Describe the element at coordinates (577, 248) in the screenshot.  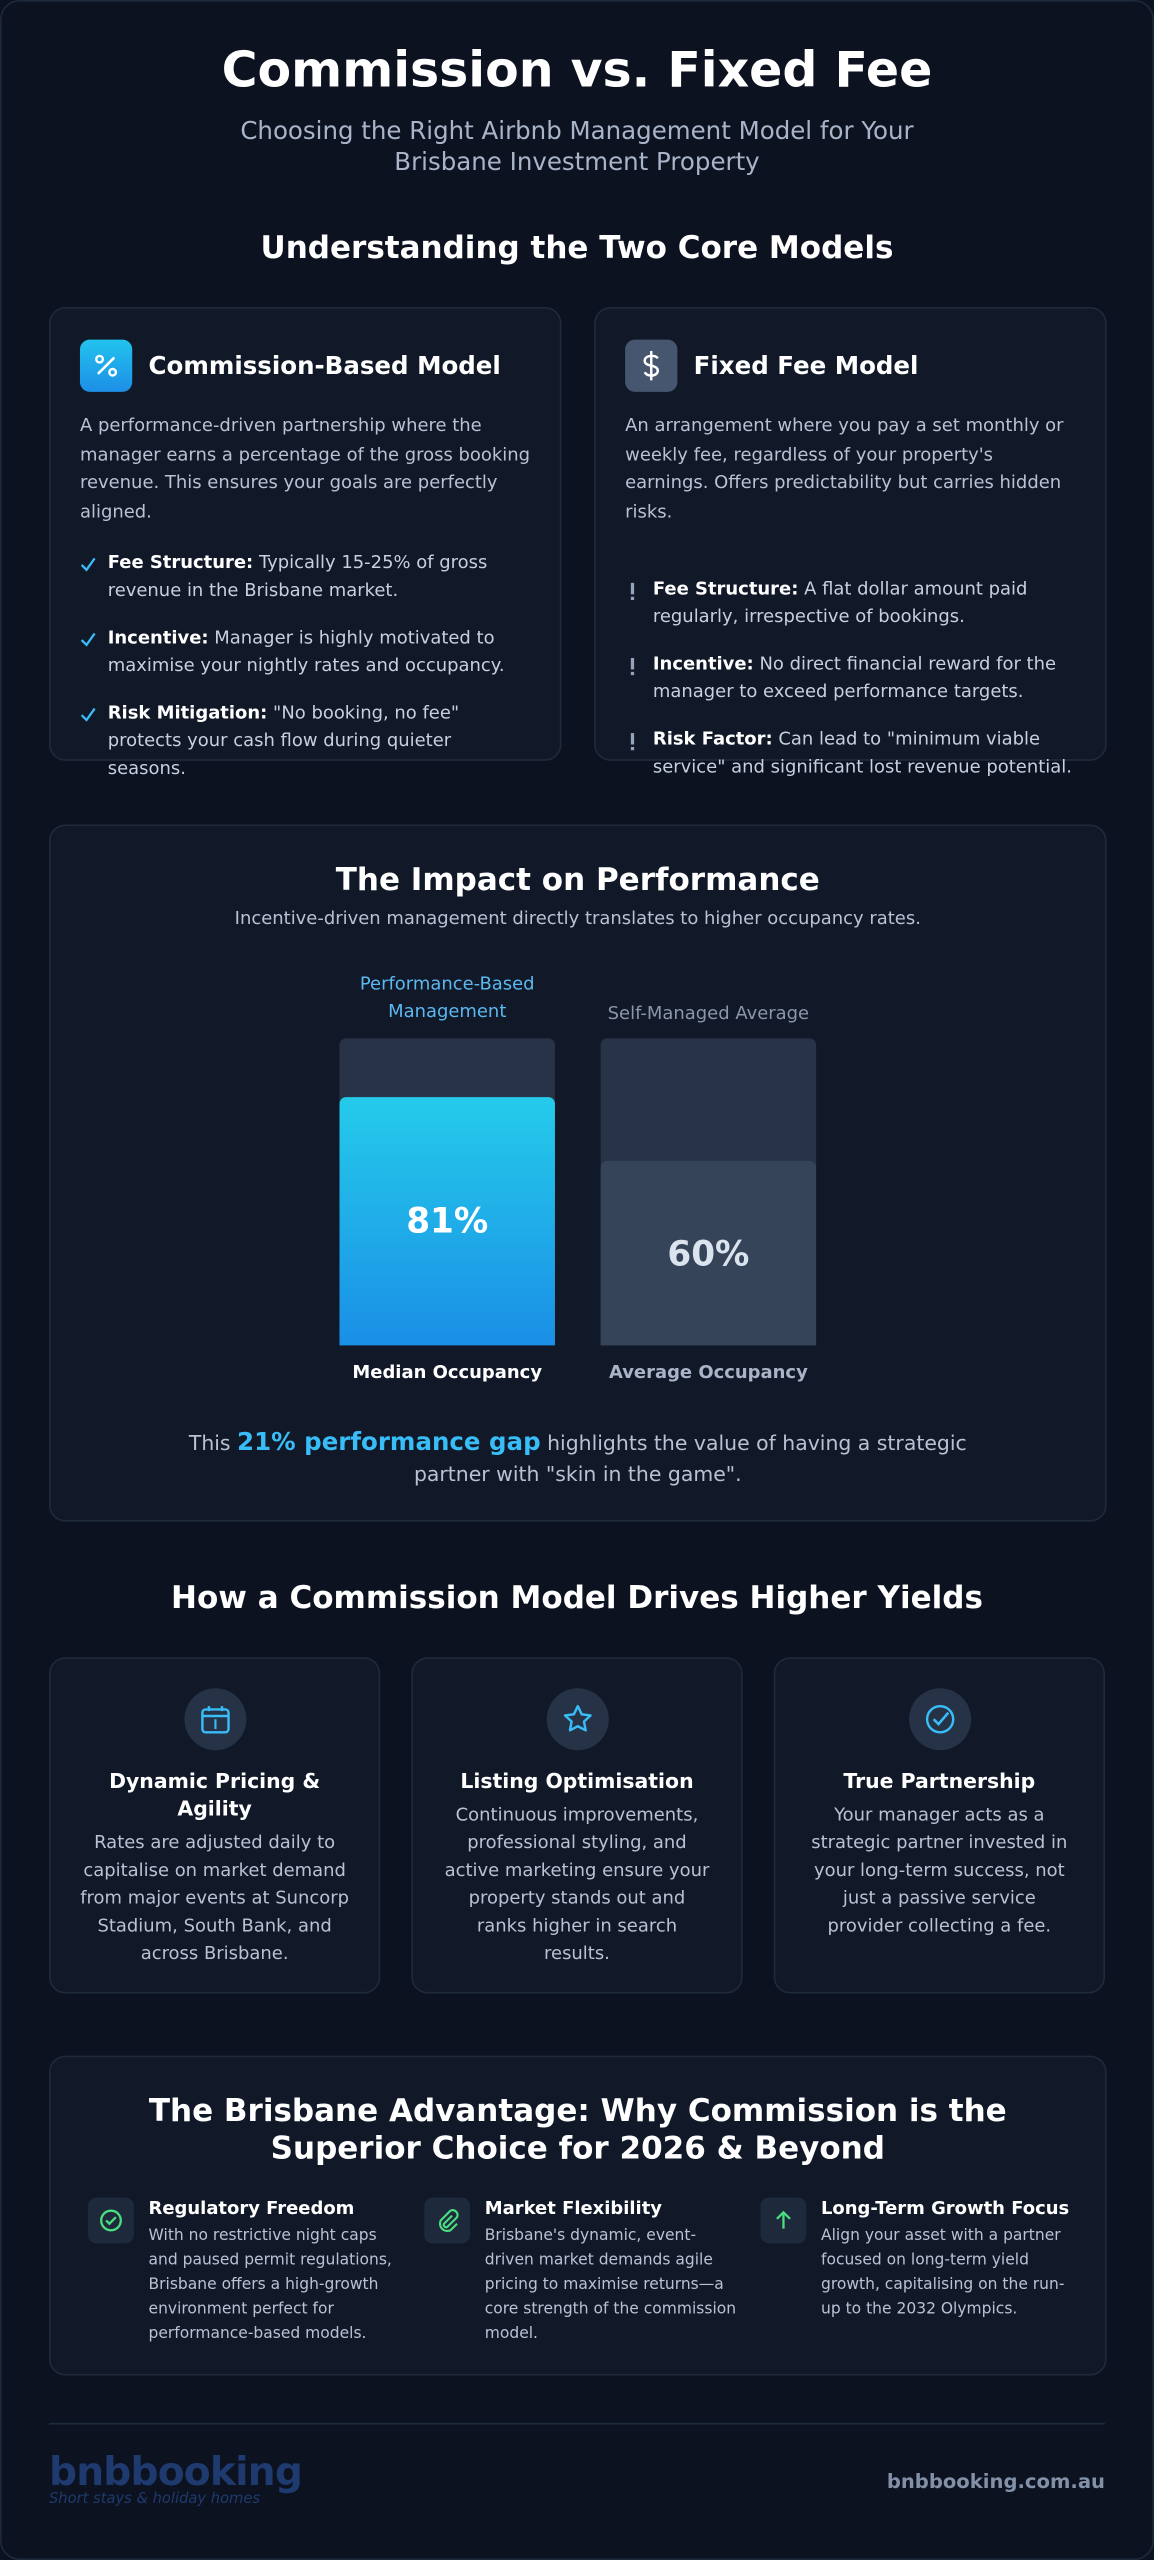
I see `section-heading: Understanding the Two Core Models` at that location.